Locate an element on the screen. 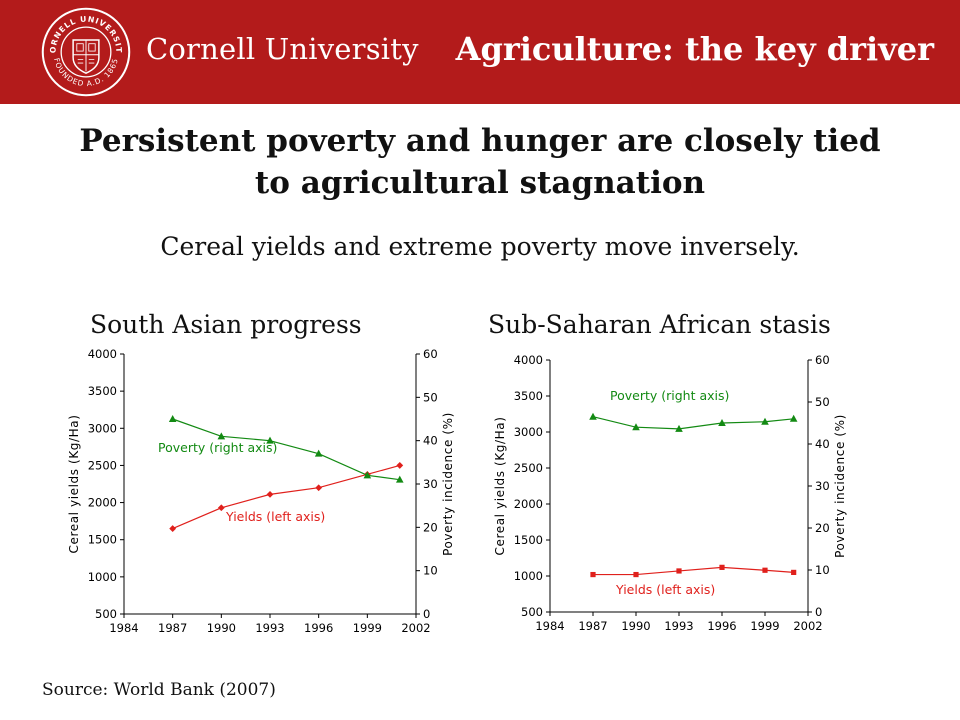  chart-title-sub-saharan-africa: Sub-Saharan African stasis is located at coordinates (659, 324).